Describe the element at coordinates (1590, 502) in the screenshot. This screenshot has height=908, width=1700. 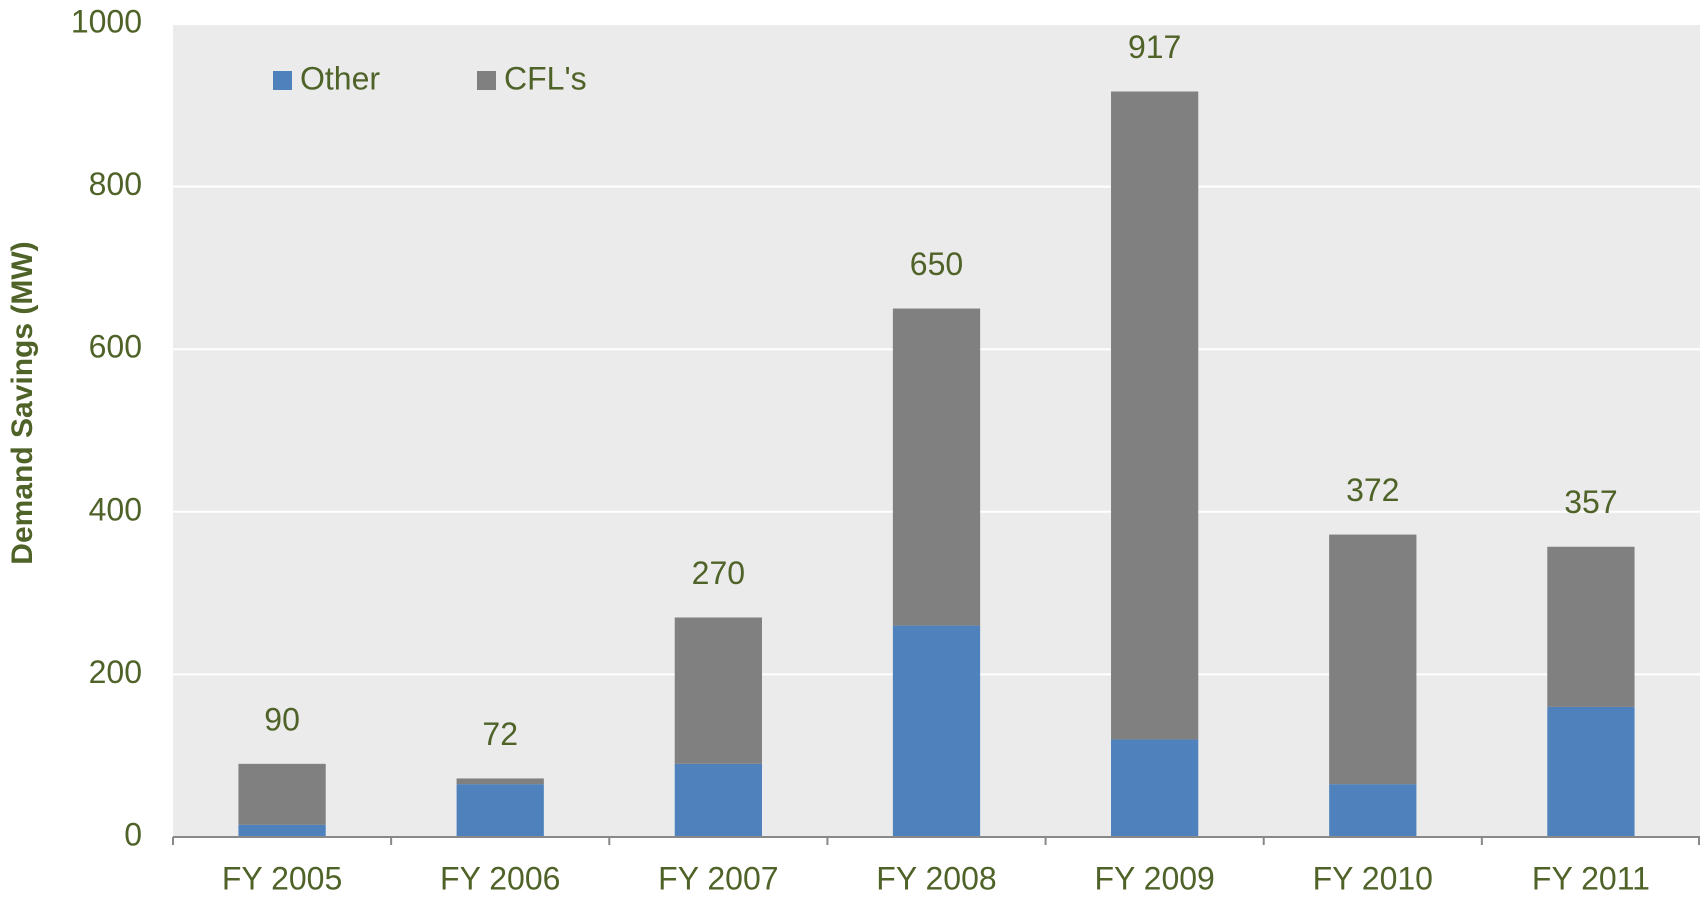
I see `total-label: 357` at that location.